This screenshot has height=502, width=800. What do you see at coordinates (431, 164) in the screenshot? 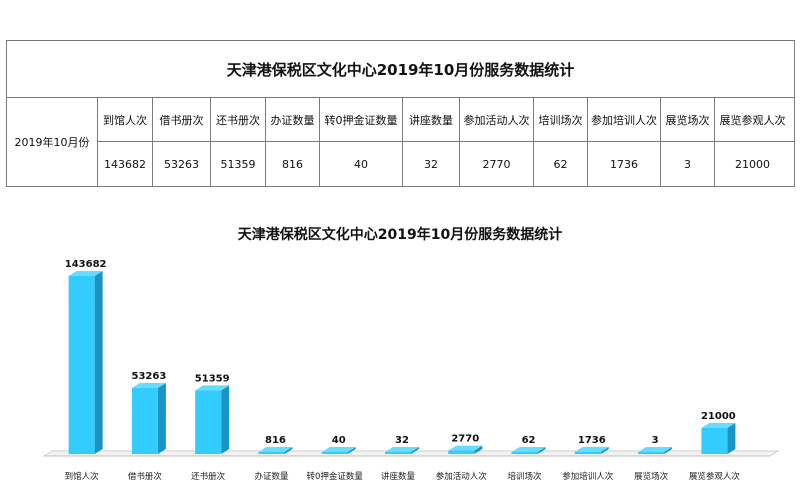
I see `table-value-cell: 32` at bounding box center [431, 164].